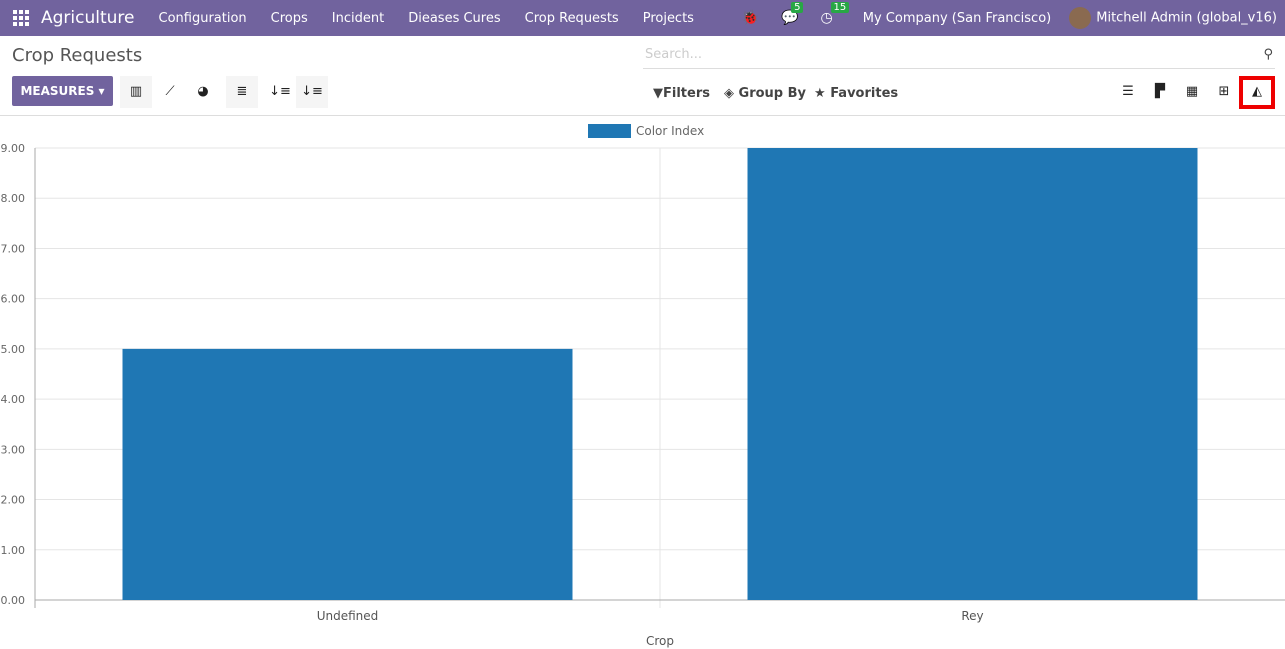 Image resolution: width=1285 pixels, height=649 pixels. Describe the element at coordinates (660, 641) in the screenshot. I see `x-axis-title: Crop` at that location.